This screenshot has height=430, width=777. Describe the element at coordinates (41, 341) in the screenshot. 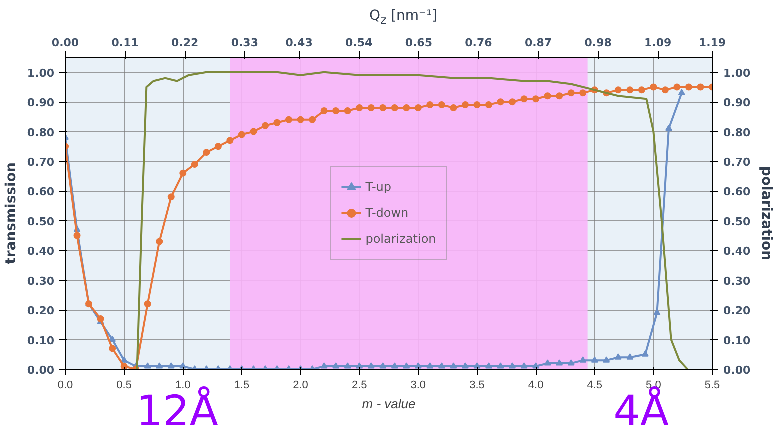

I see `y-tick-label: 0.10` at that location.